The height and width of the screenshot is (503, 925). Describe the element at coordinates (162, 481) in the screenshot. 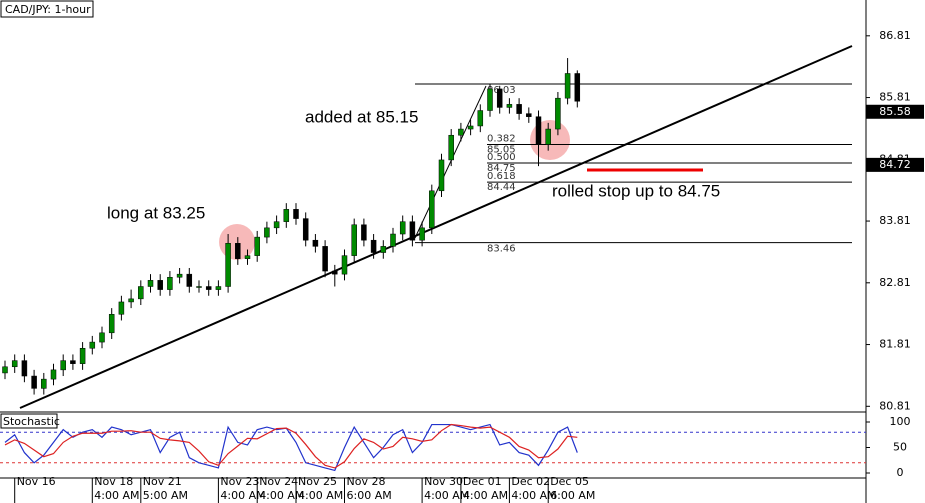

I see `x-tick-label: Nov 21` at that location.